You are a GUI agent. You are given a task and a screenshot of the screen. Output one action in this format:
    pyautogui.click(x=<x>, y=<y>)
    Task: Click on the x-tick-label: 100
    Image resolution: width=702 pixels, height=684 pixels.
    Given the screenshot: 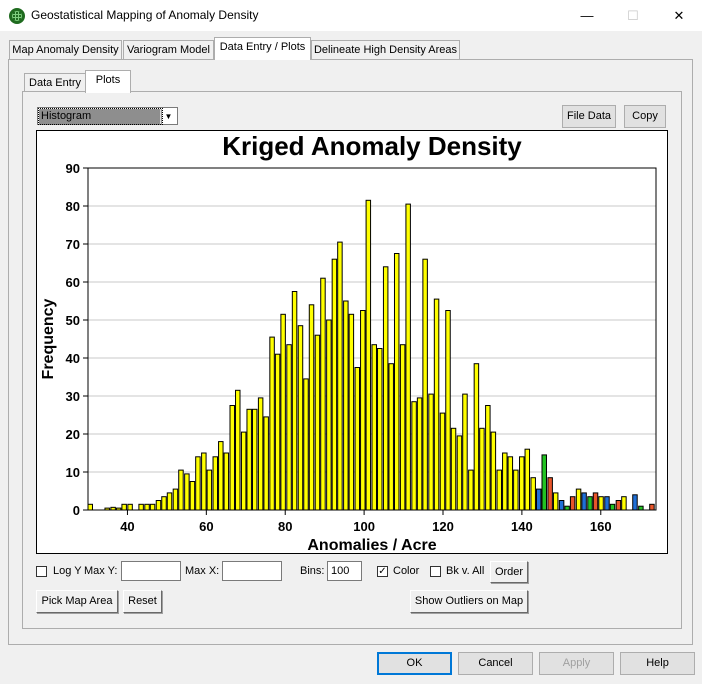 What is the action you would take?
    pyautogui.click(x=364, y=526)
    